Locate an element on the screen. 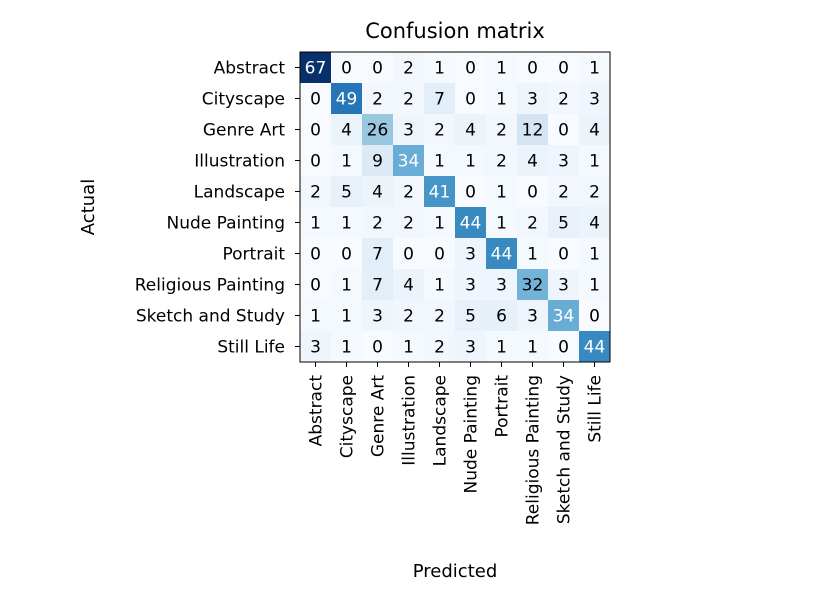  y-tick-label: Landscape is located at coordinates (239, 193).